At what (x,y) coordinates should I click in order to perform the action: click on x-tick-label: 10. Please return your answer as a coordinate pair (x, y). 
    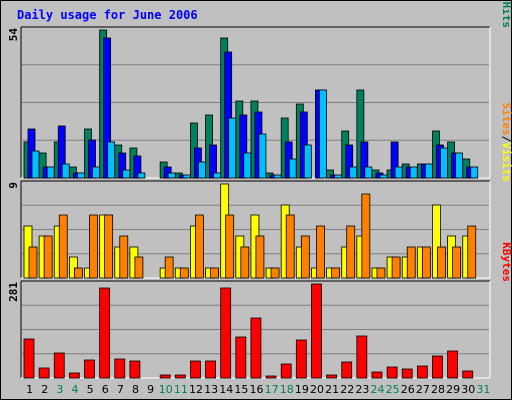
    Looking at the image, I should click on (166, 389).